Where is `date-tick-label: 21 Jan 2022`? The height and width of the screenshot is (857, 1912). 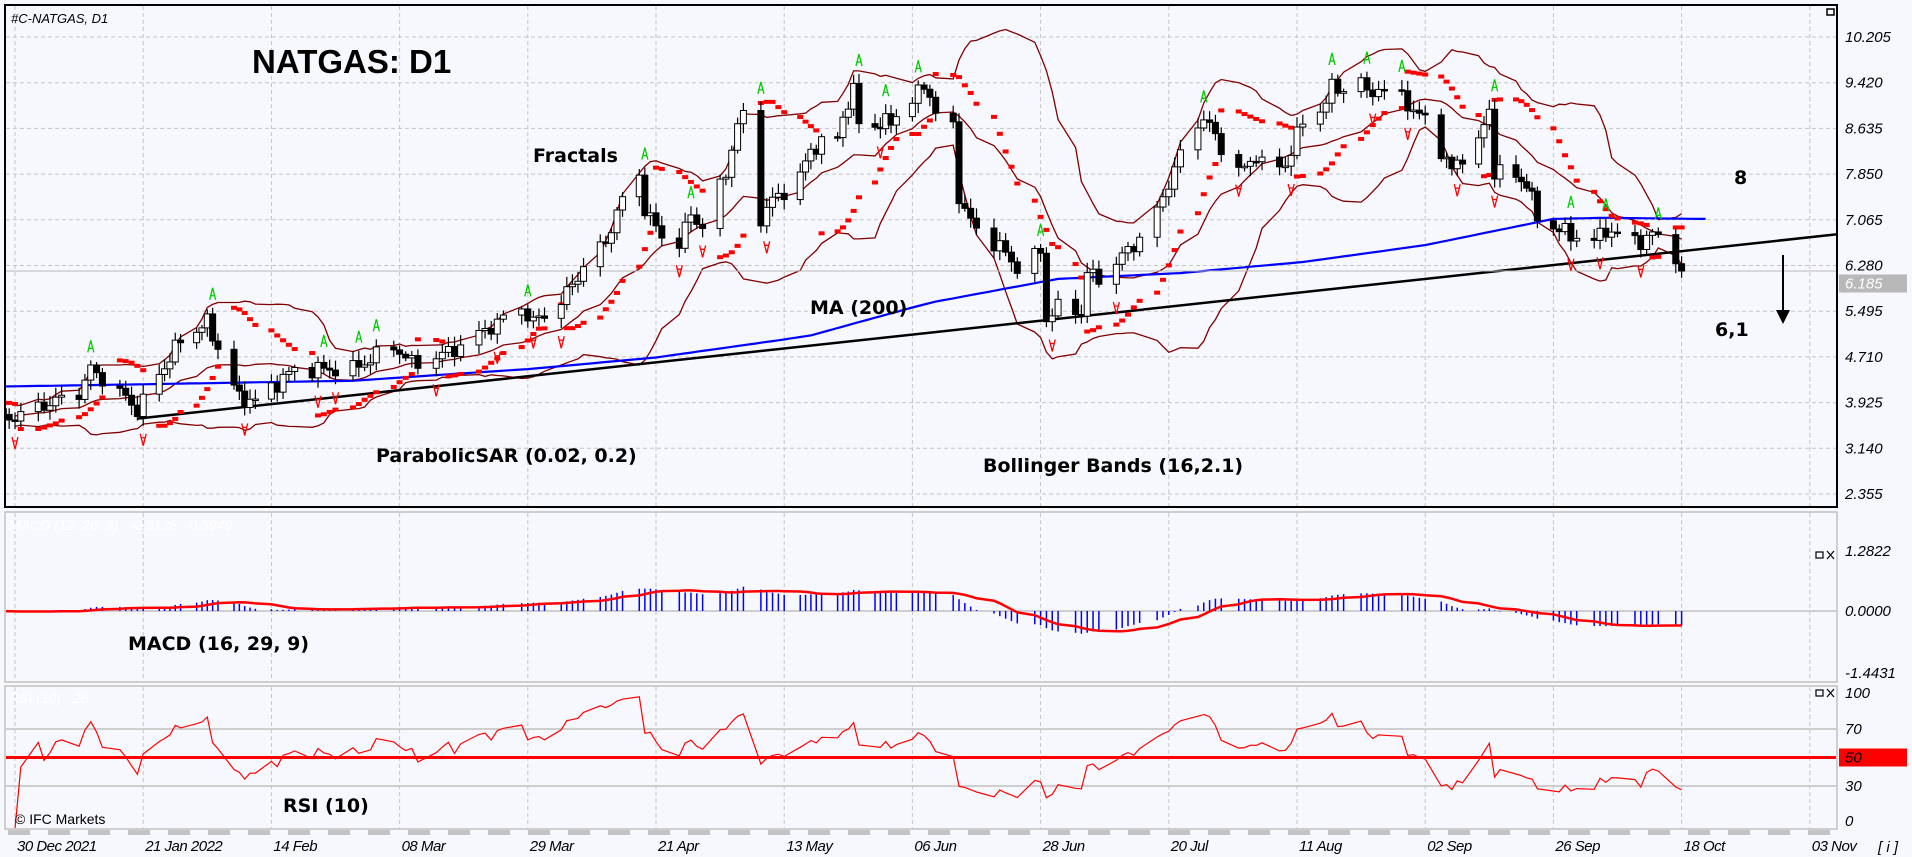 date-tick-label: 21 Jan 2022 is located at coordinates (183, 846).